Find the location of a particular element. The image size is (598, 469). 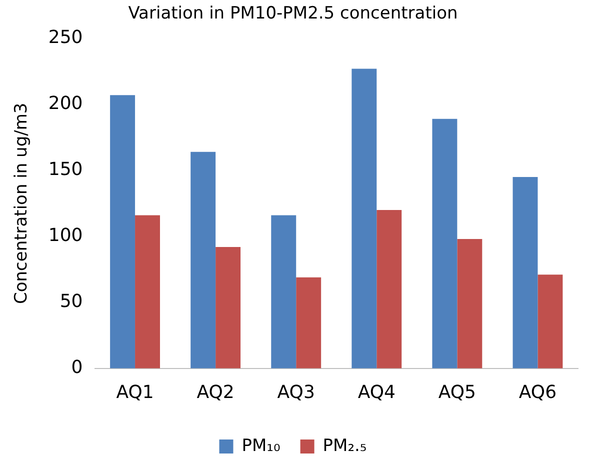

y-tick-label: 200 is located at coordinates (65, 103).